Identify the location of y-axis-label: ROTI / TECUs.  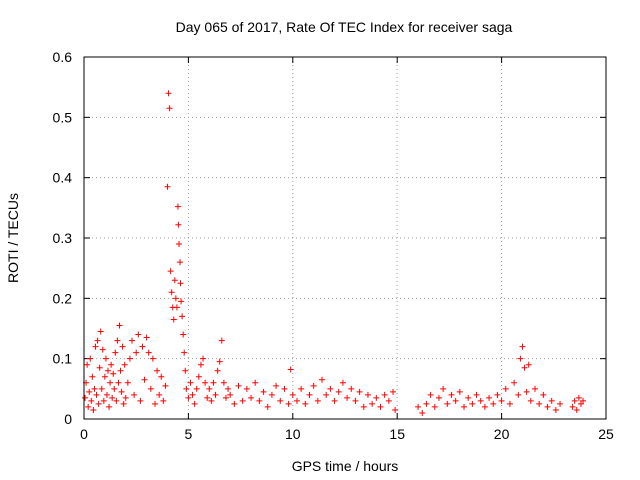
(13, 238).